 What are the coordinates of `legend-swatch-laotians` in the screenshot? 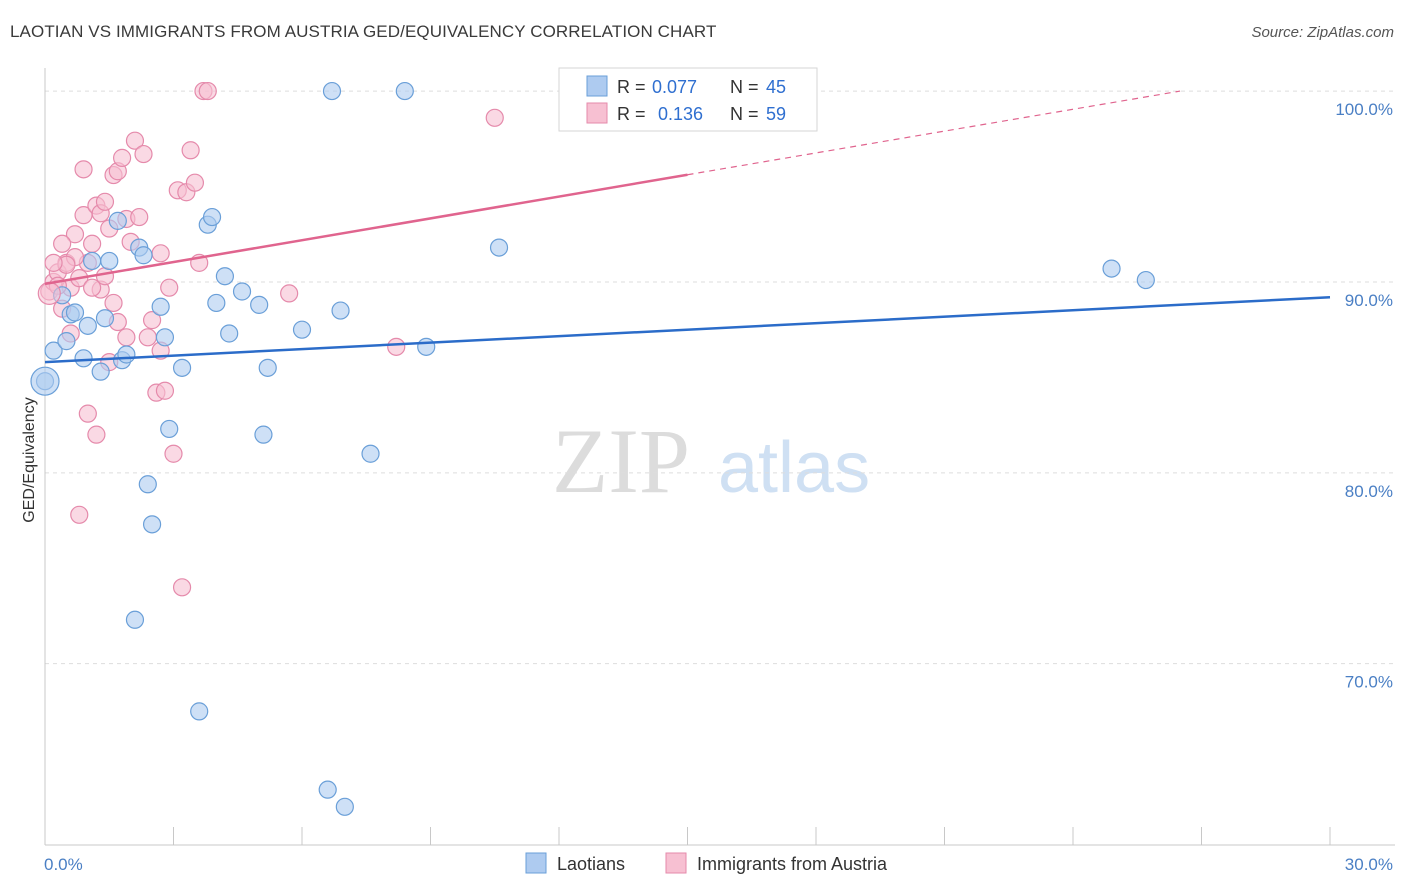 It's located at (597, 86).